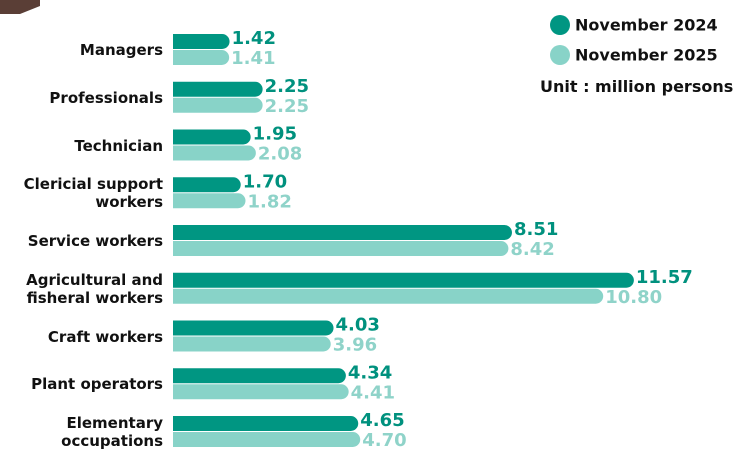 The image size is (745, 454). Describe the element at coordinates (254, 38) in the screenshot. I see `value-label: 1.42` at that location.